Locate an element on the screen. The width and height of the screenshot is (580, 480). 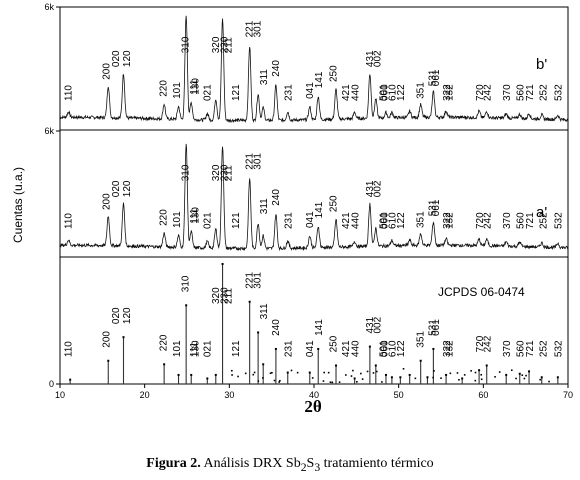
y-tick-label: 0 is located at coordinates (51, 384).